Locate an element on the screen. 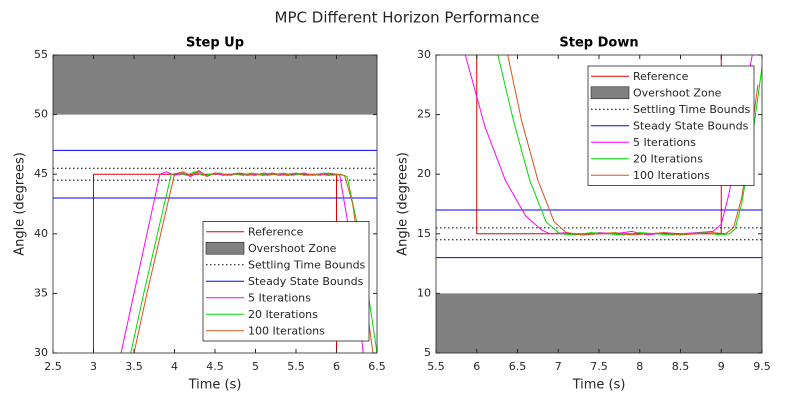 This screenshot has height=400, width=800. subplot-title: Step Down is located at coordinates (598, 43).